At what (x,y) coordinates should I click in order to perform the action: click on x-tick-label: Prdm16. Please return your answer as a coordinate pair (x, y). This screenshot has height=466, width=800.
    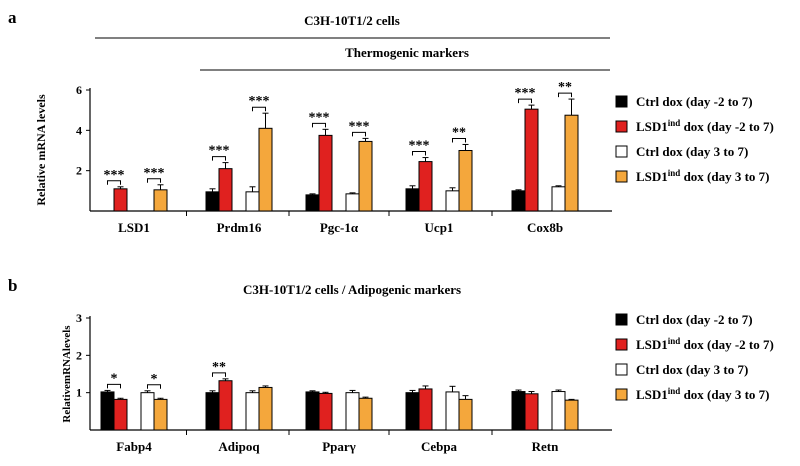
    Looking at the image, I should click on (239, 227).